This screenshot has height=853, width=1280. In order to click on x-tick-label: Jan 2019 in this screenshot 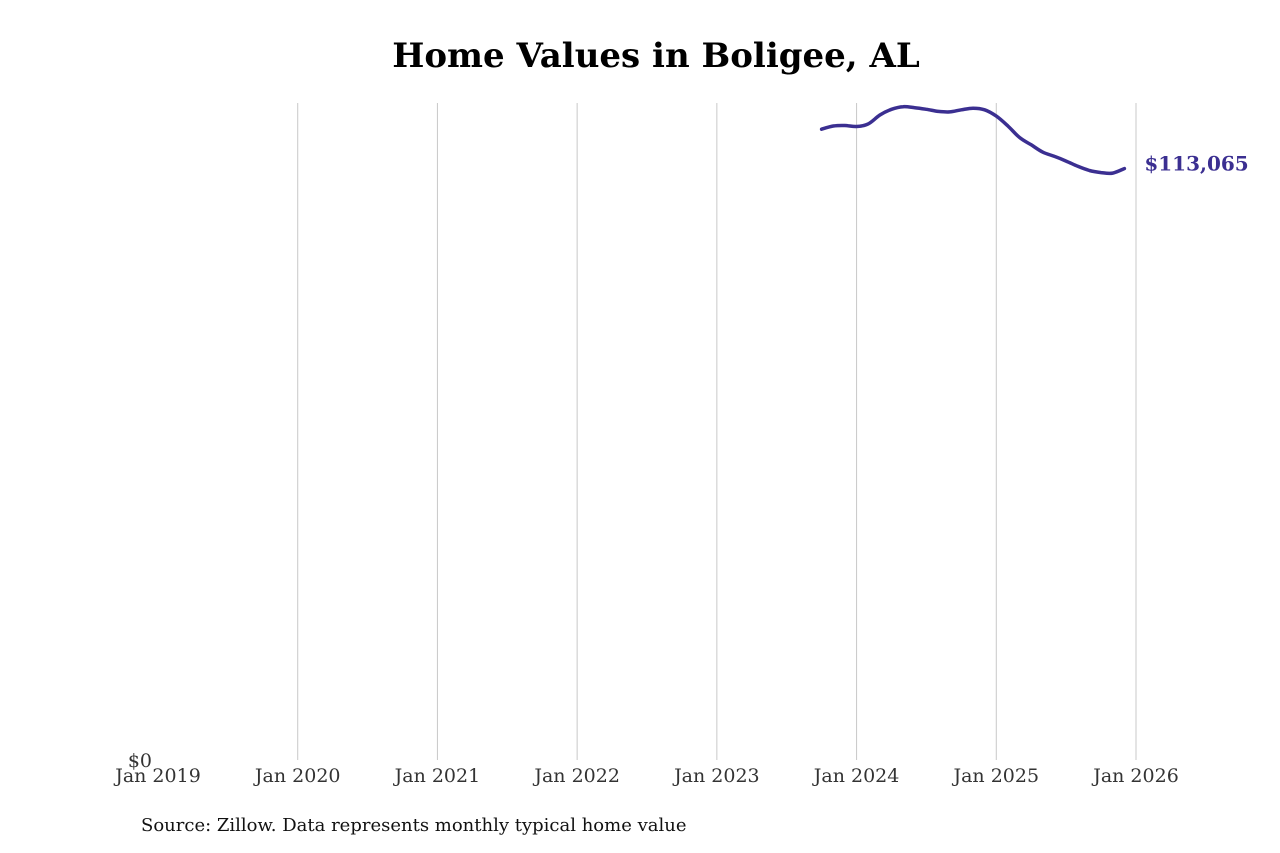, I will do `click(157, 776)`.